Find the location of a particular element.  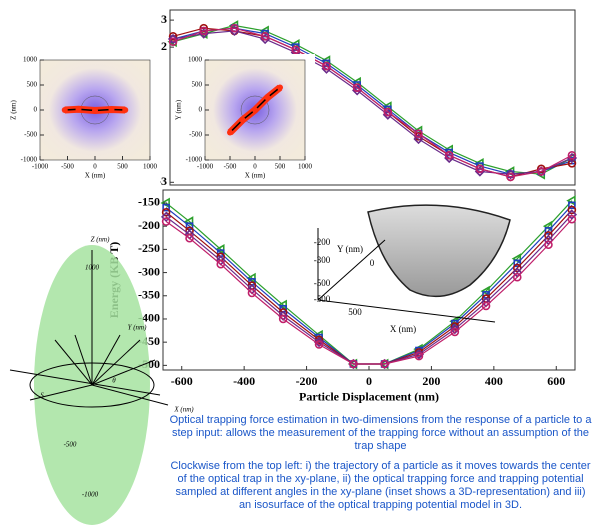

y-tick-label: -3 is located at coordinates (162, 181).